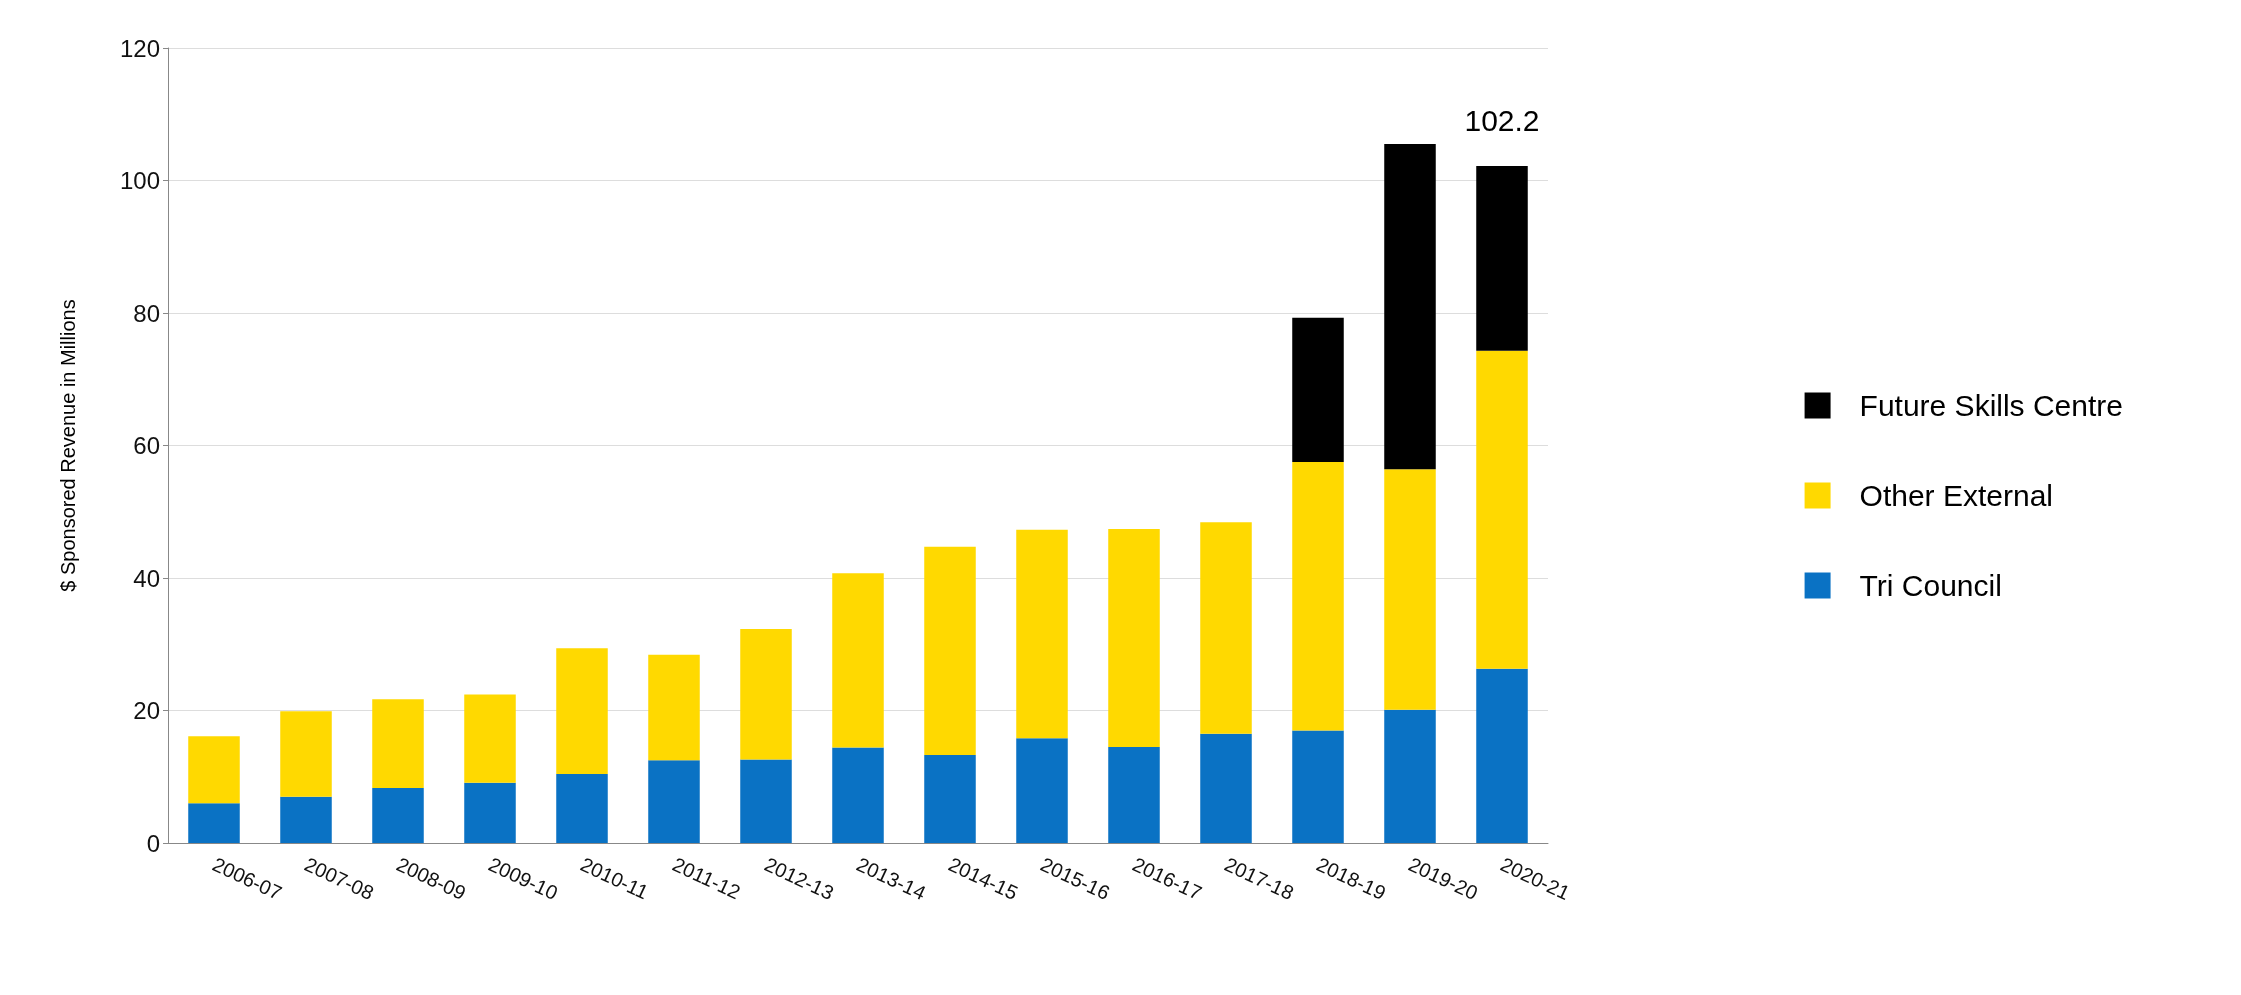 This screenshot has width=2241, height=995. I want to click on legend-label: Future Skills Centre, so click(1991, 405).